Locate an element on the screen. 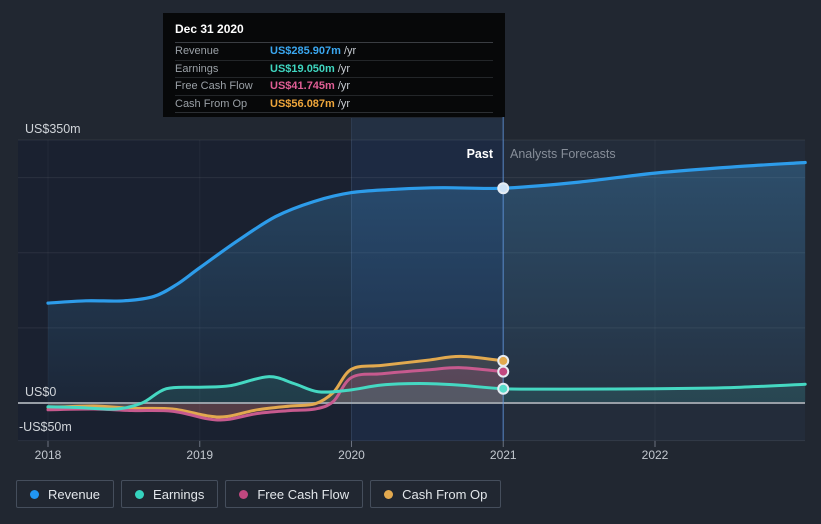 This screenshot has height=524, width=821. x-axis-label: 2021 is located at coordinates (503, 455).